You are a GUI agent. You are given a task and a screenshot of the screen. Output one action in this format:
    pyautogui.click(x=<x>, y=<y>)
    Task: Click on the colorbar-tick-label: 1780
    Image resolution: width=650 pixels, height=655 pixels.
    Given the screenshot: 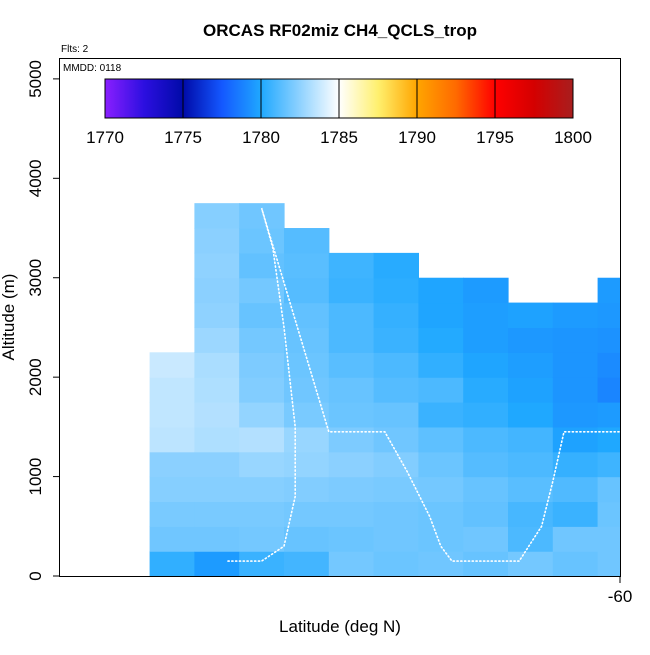 What is the action you would take?
    pyautogui.click(x=261, y=137)
    